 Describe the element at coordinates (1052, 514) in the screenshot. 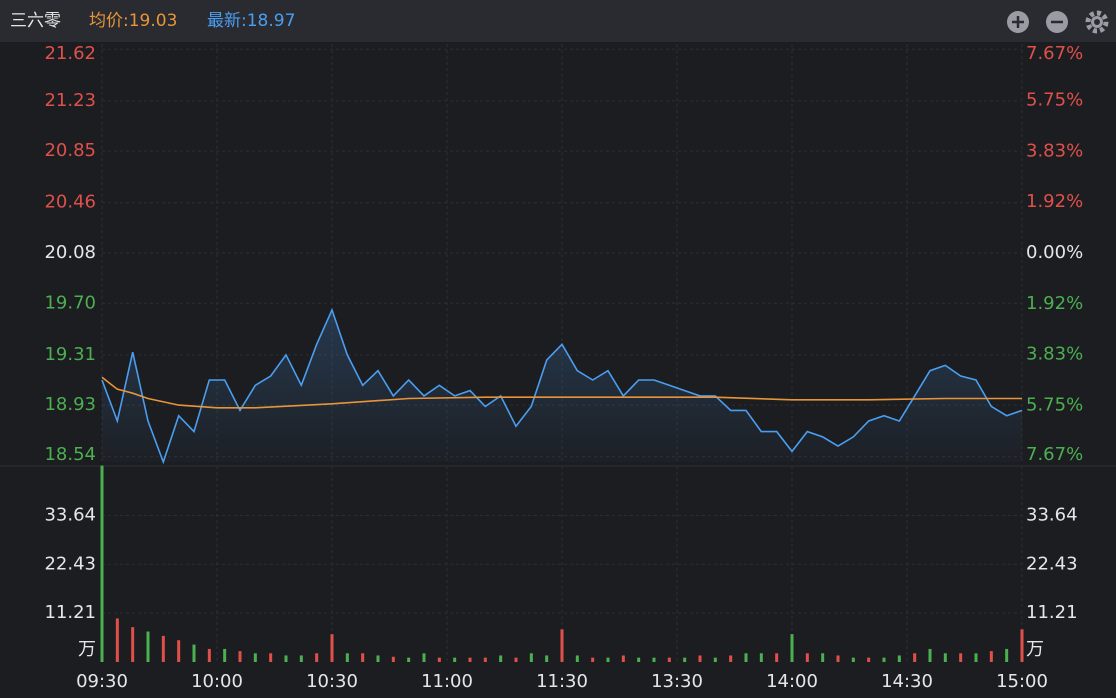

I see `y2-tick-label: 33.64` at that location.